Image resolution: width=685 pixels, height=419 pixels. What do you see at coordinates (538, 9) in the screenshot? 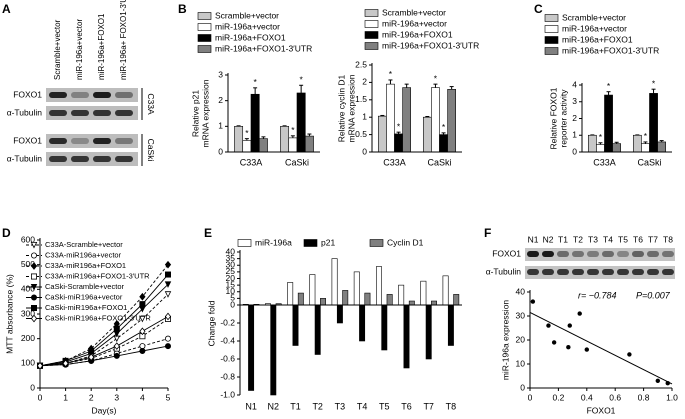
I see `panel-label: C` at bounding box center [538, 9].